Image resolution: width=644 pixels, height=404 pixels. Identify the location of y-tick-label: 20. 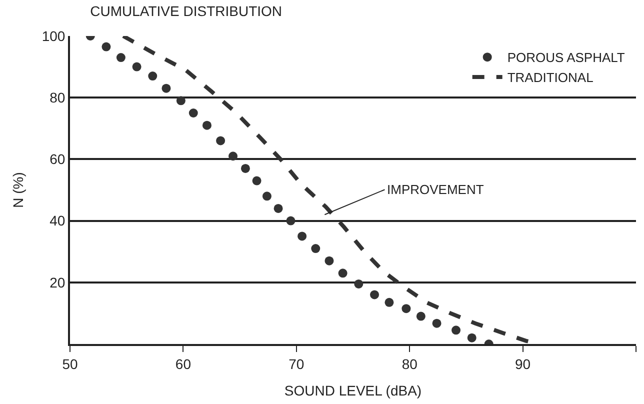
(58, 282).